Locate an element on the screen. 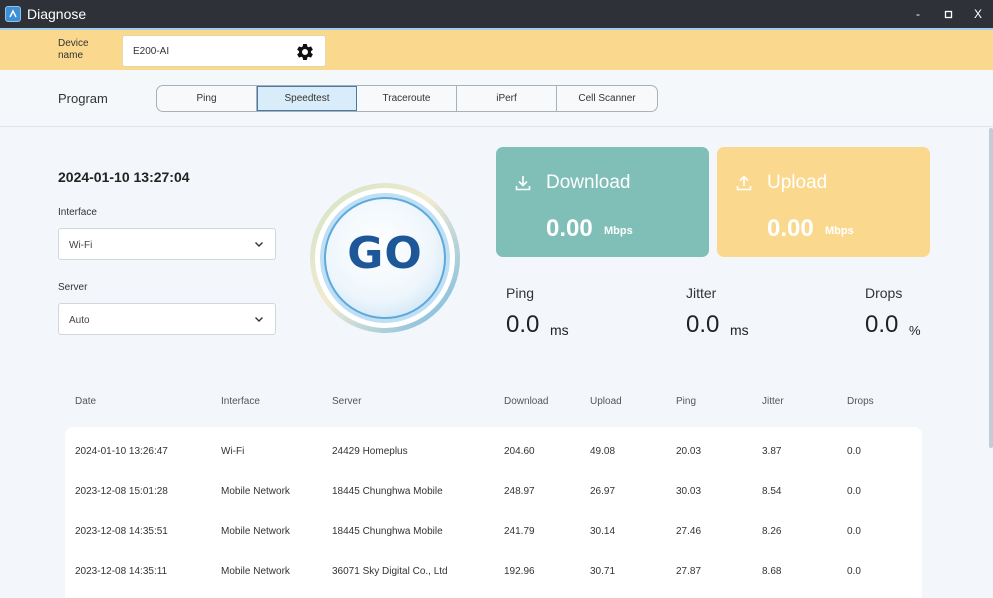  device-name-value: E200-AI is located at coordinates (151, 51).